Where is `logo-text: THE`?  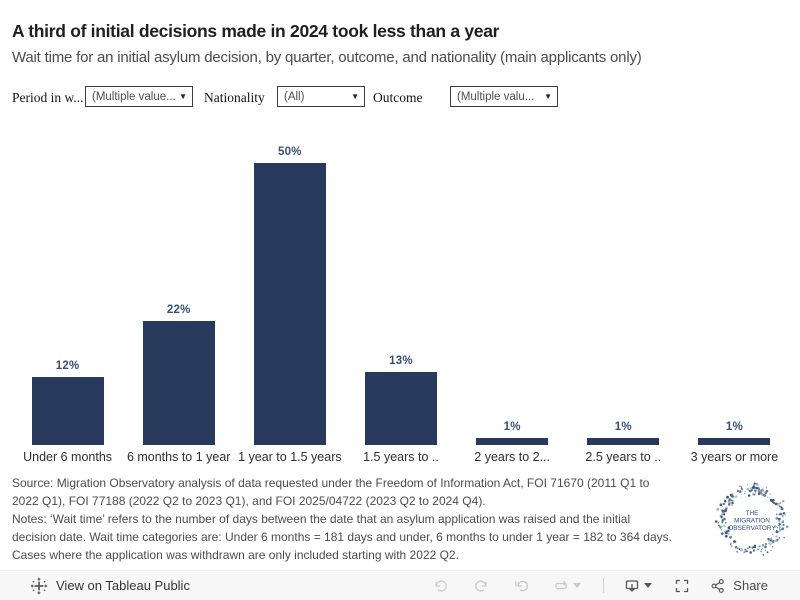
logo-text: THE is located at coordinates (752, 513).